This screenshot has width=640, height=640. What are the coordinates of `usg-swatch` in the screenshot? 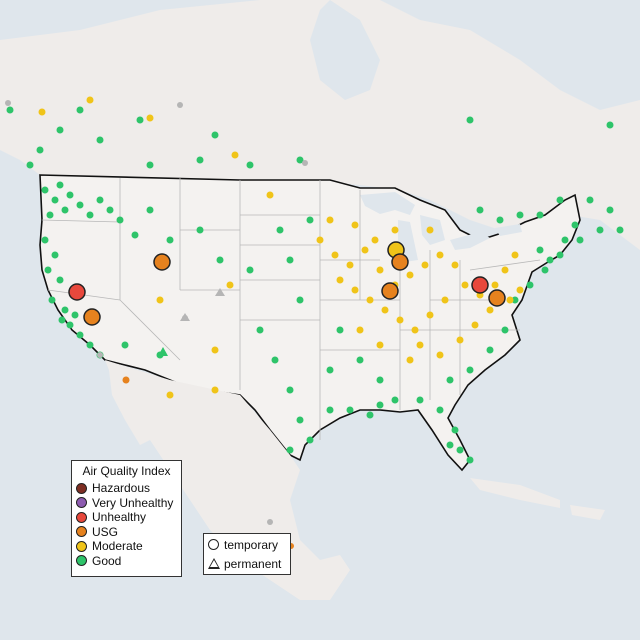 It's located at (81, 532).